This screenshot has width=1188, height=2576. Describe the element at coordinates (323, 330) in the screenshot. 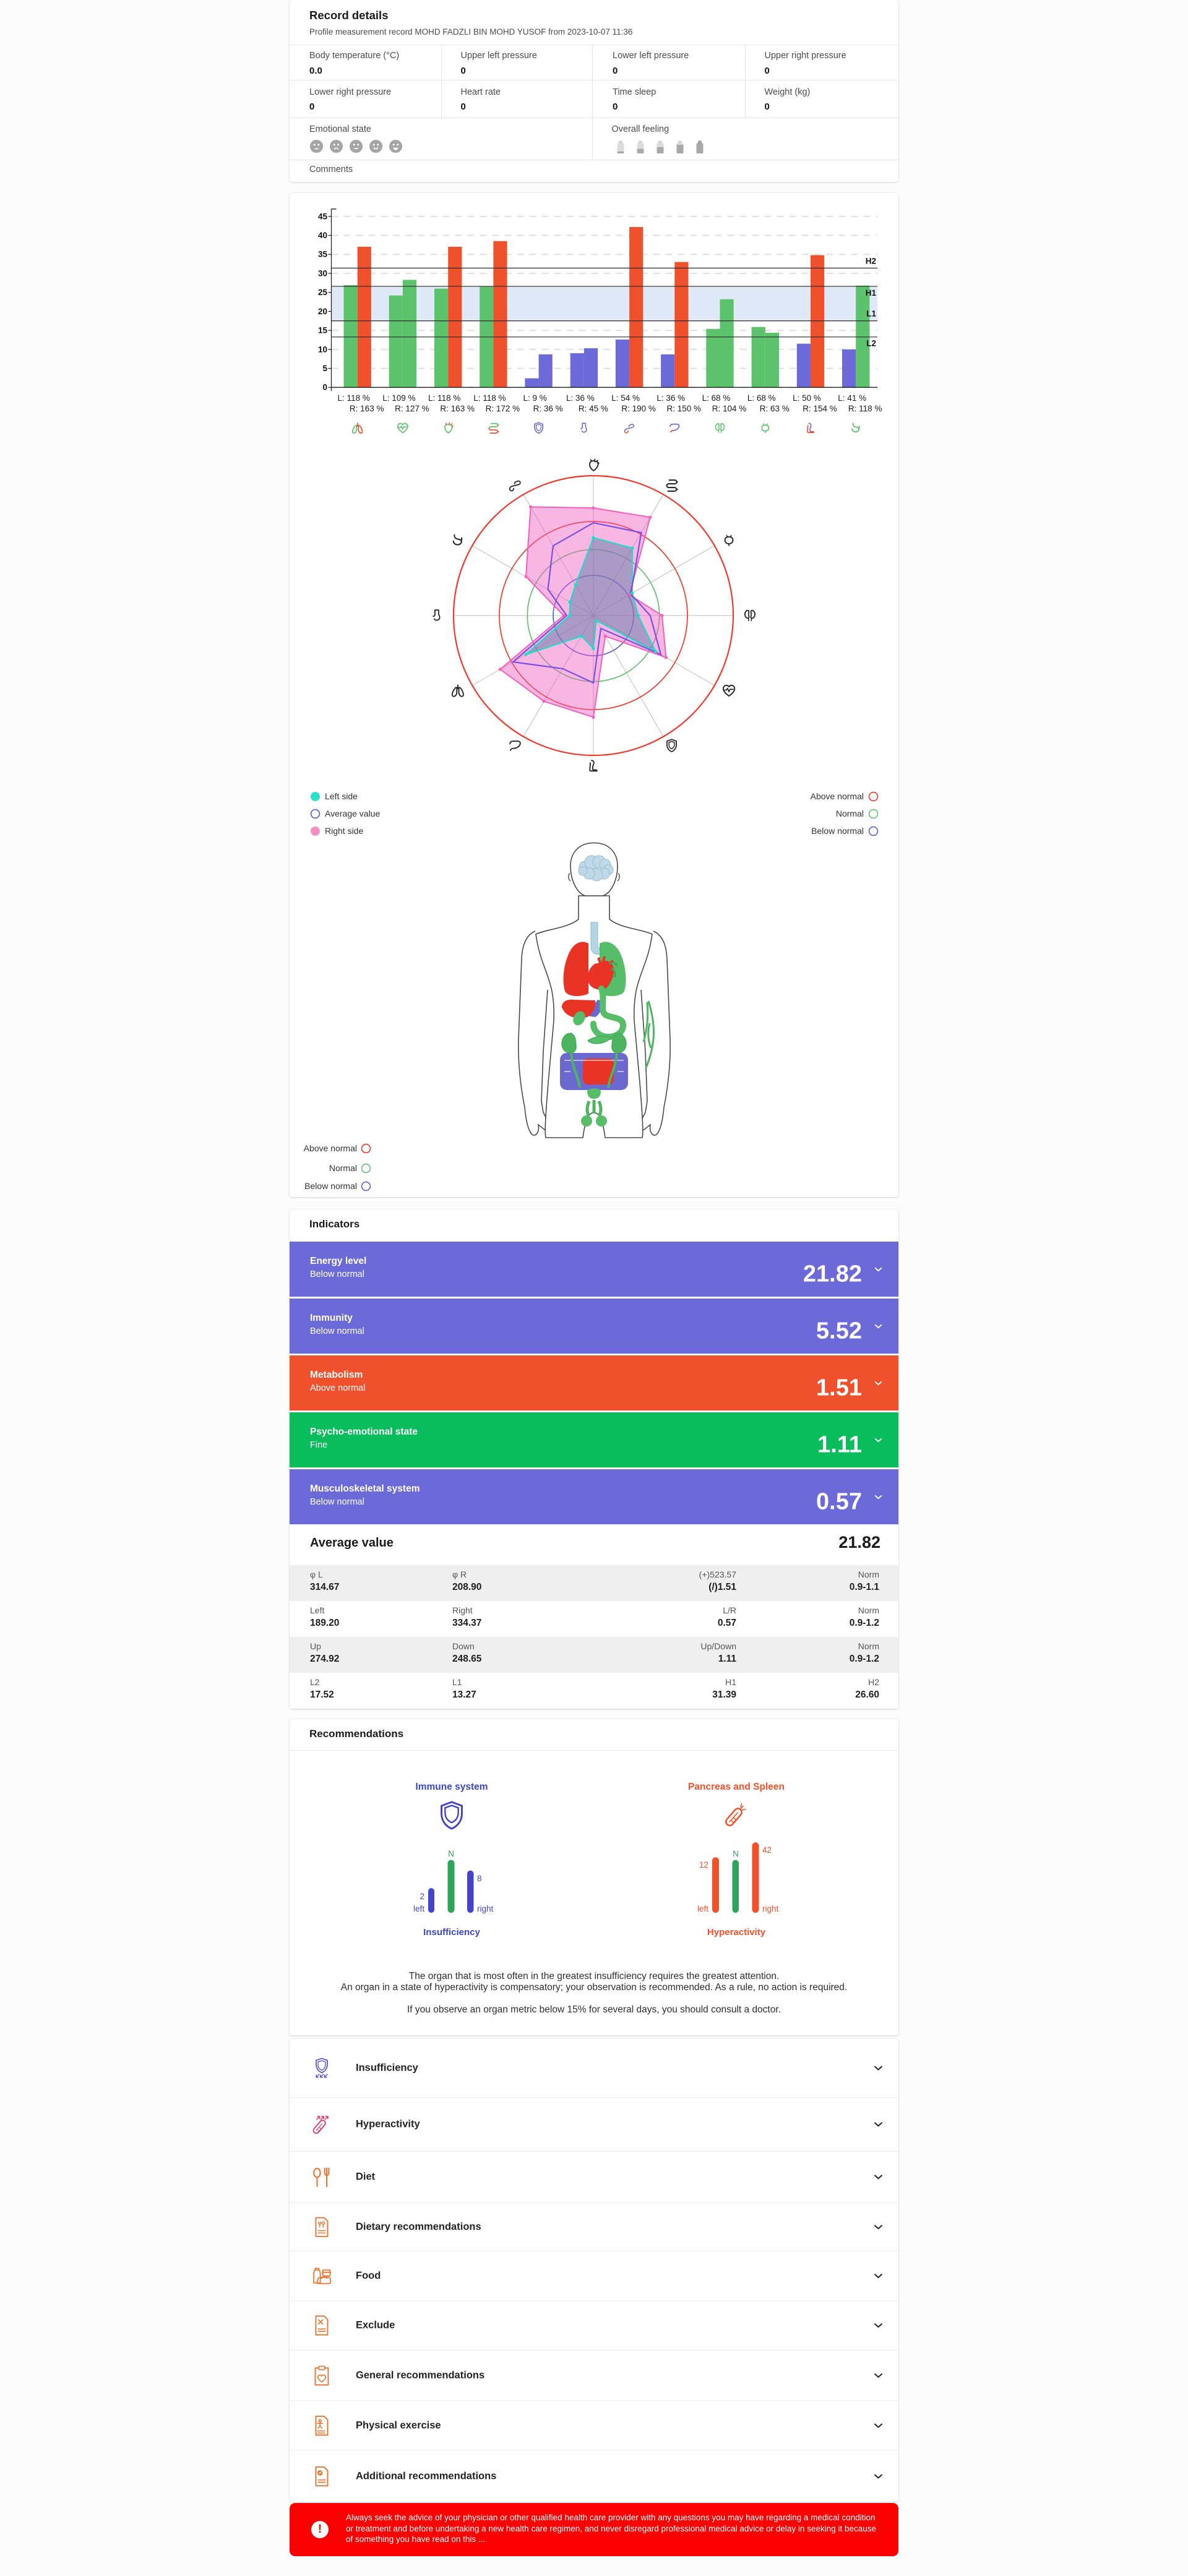

I see `svg-text: 15` at that location.